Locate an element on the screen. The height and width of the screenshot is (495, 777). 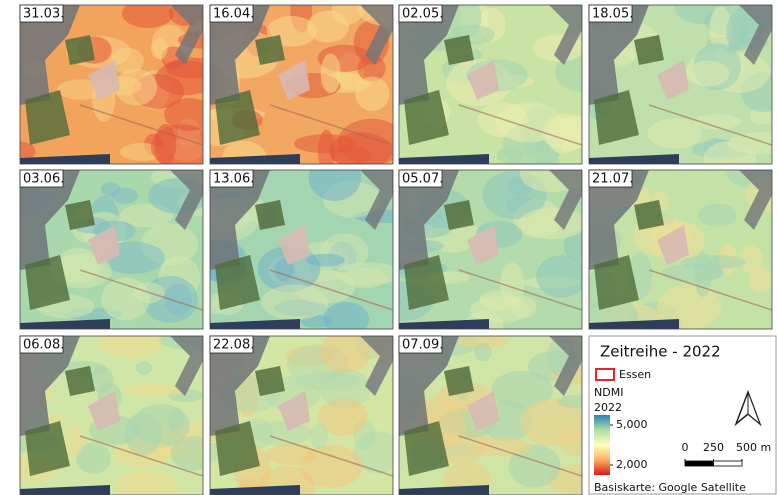
colorbar-tick-label: 5,000 is located at coordinates (632, 424).